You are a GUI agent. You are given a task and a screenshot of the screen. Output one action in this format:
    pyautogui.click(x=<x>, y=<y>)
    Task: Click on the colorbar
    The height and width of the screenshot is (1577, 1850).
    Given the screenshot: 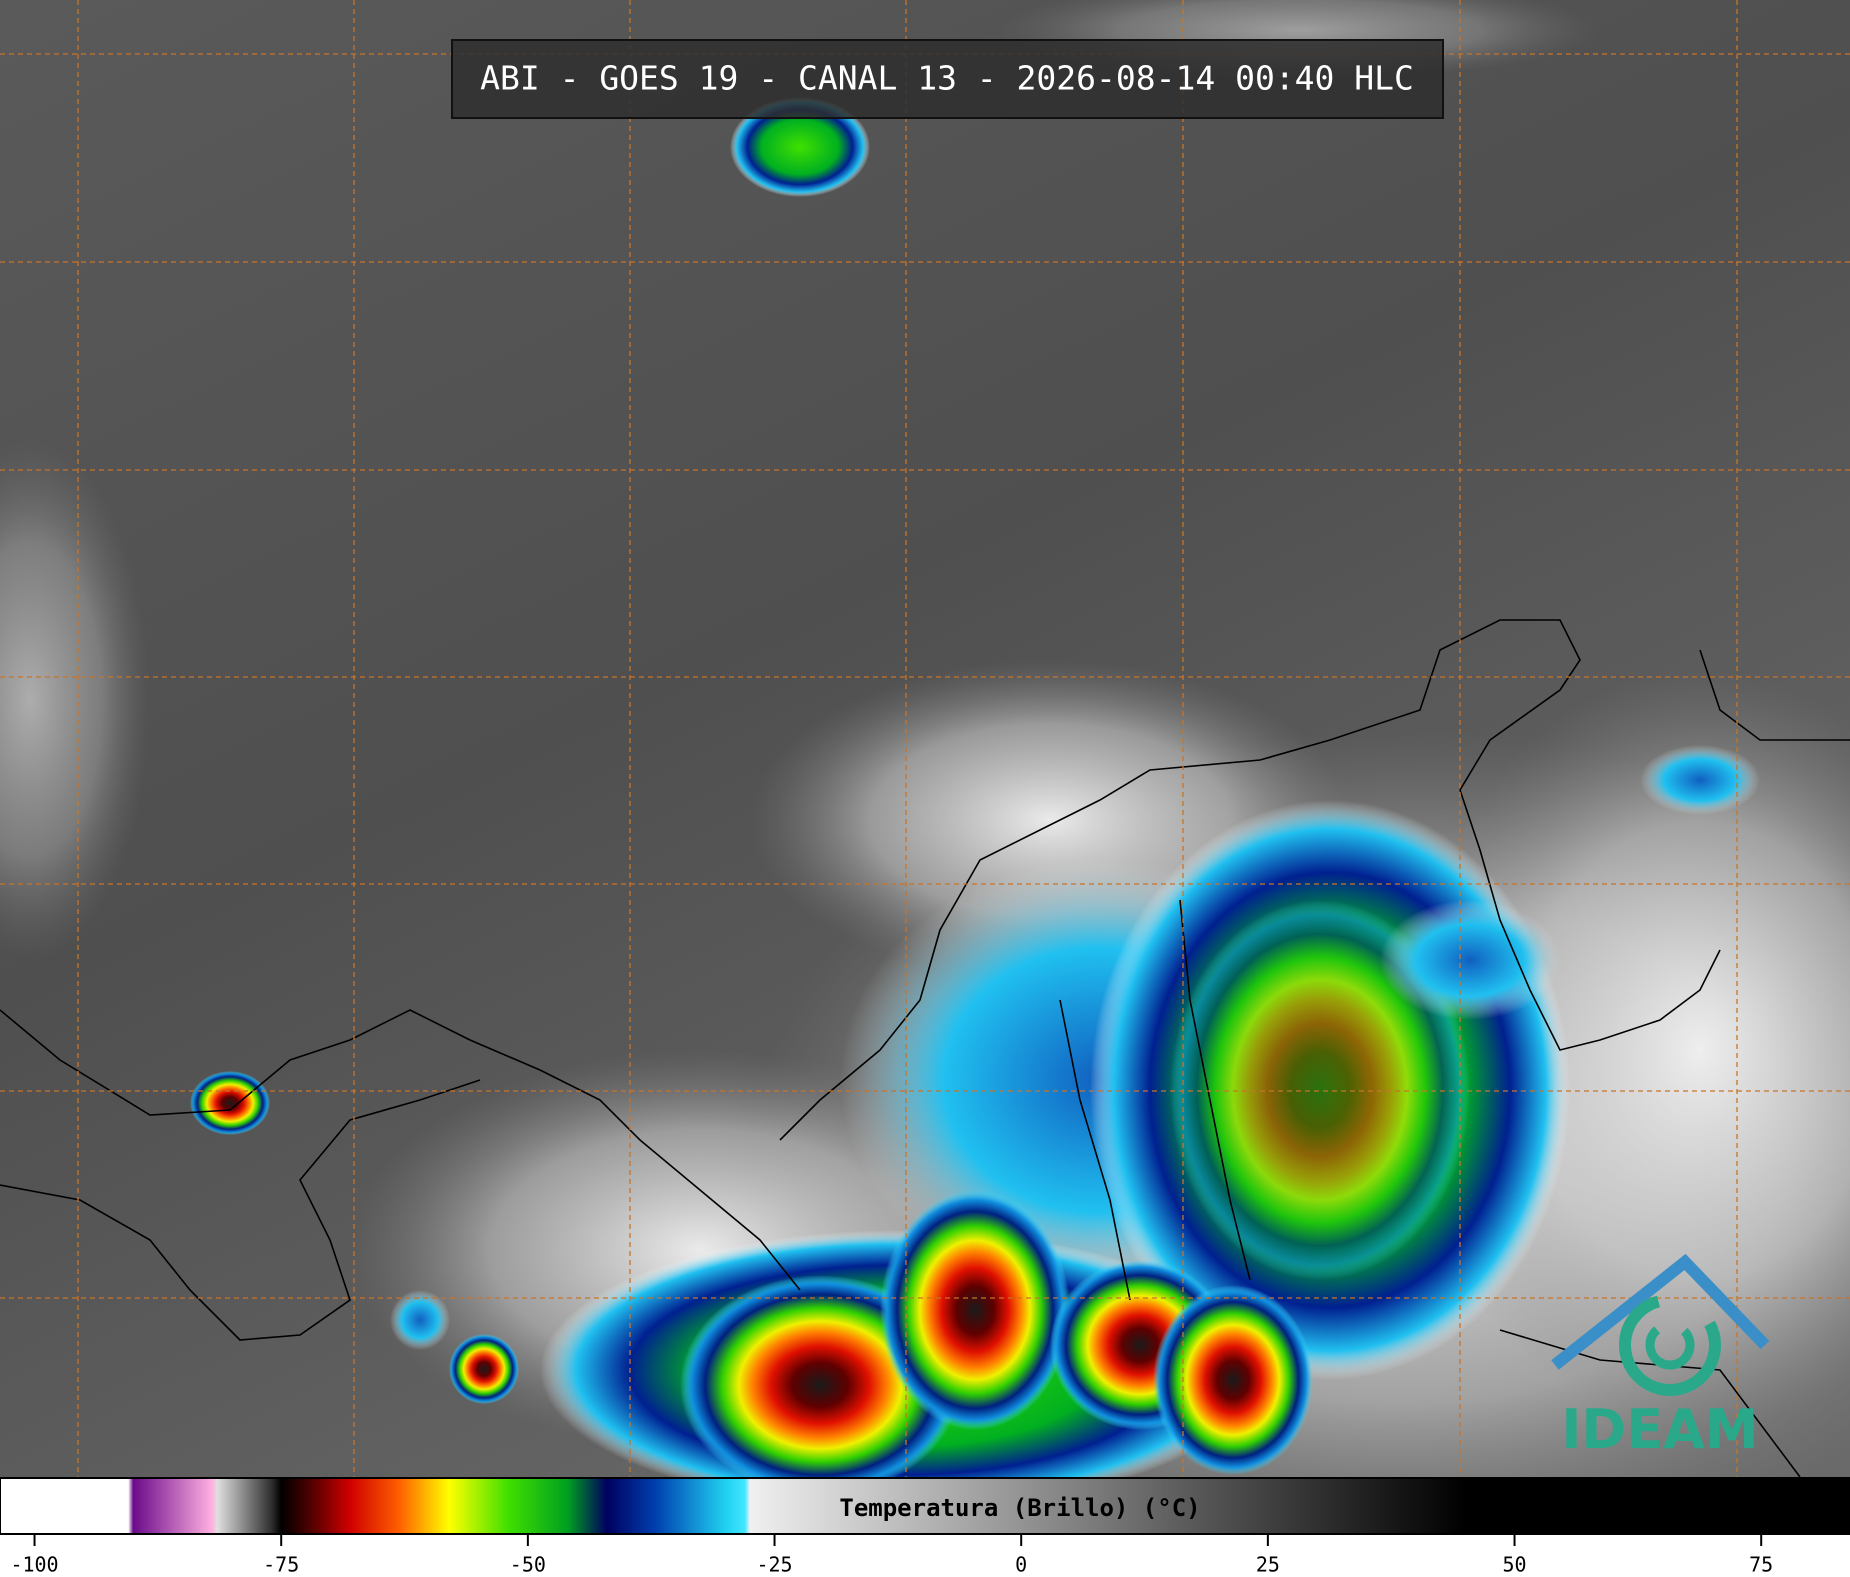 What is the action you would take?
    pyautogui.click(x=925, y=1506)
    